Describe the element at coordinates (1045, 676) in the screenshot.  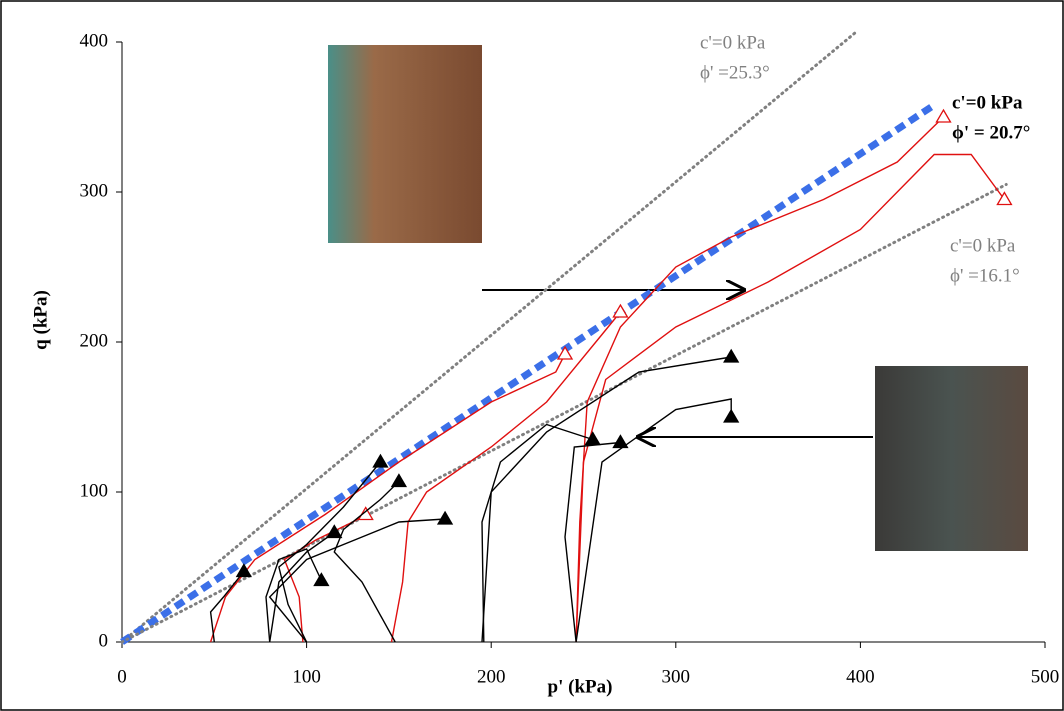
I see `x-tick-label: 500` at that location.